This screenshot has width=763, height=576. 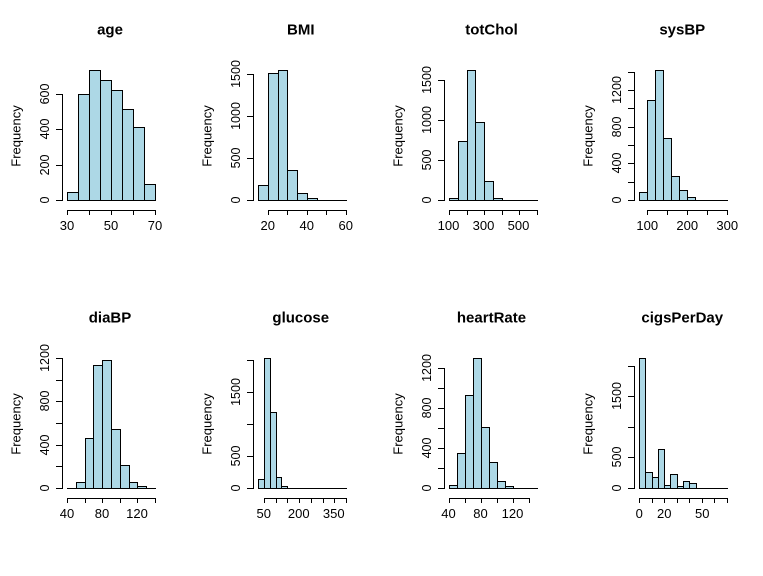 I want to click on x-tick-label: 0, so click(x=639, y=513).